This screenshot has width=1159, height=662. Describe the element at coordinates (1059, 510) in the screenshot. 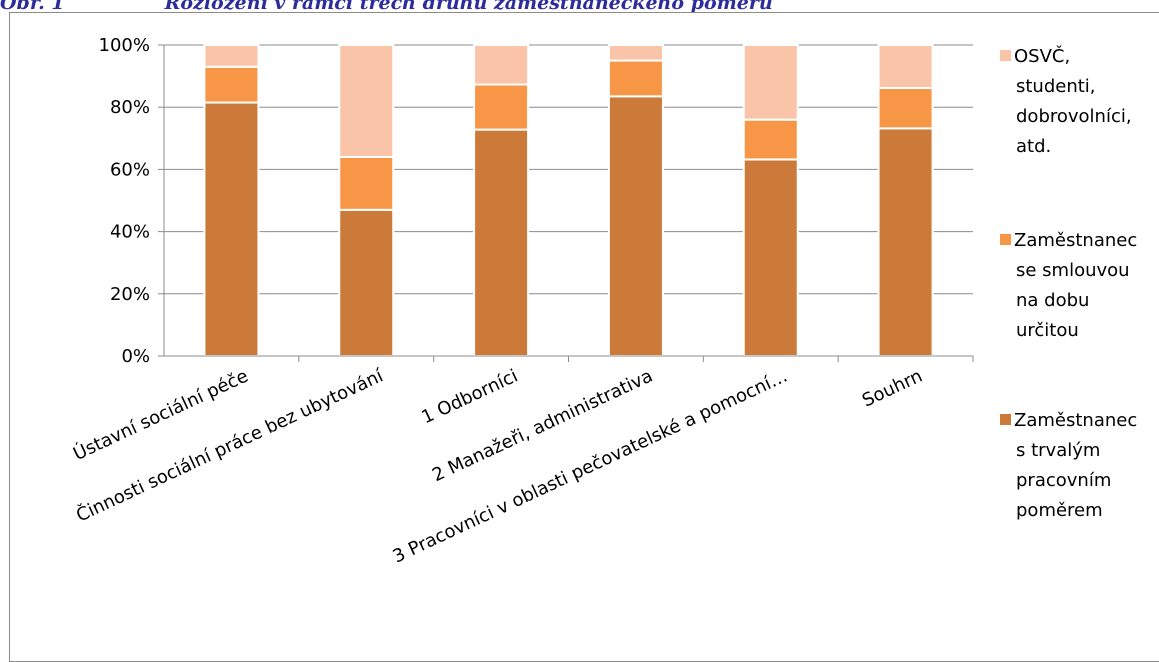

I see `legend-label: poměrem` at that location.